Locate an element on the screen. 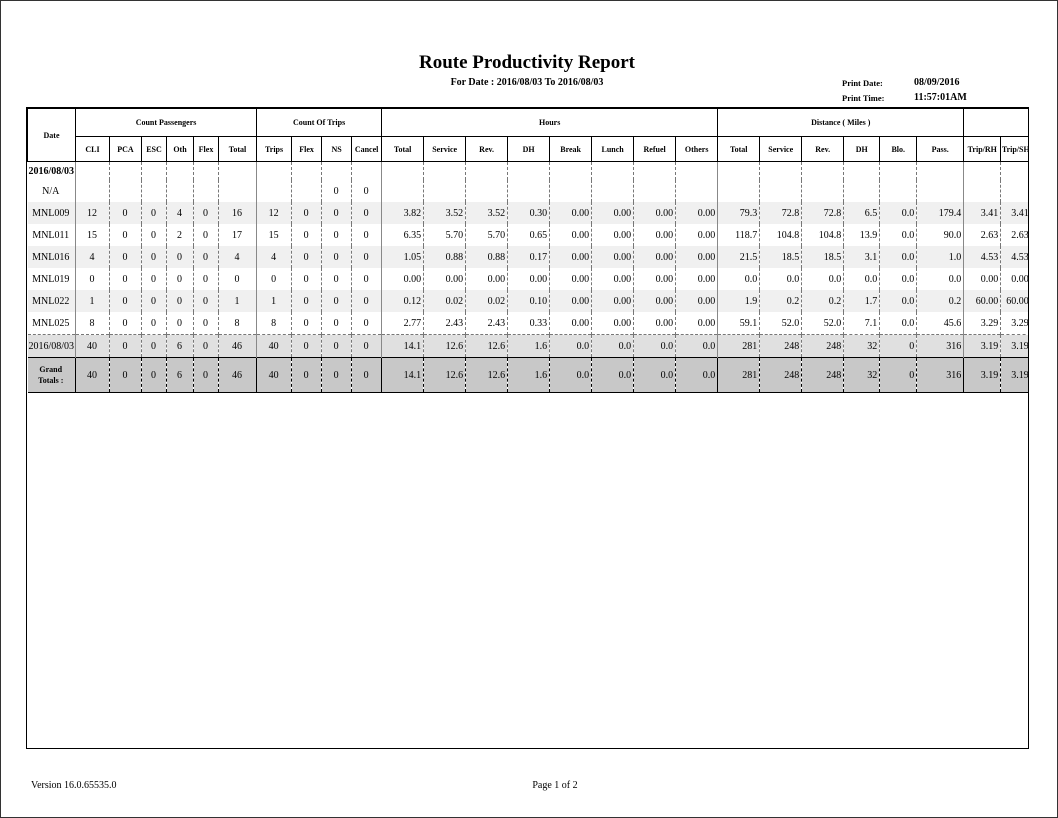 Image resolution: width=1058 pixels, height=818 pixels. cell-dh: 7.1 is located at coordinates (861, 323).